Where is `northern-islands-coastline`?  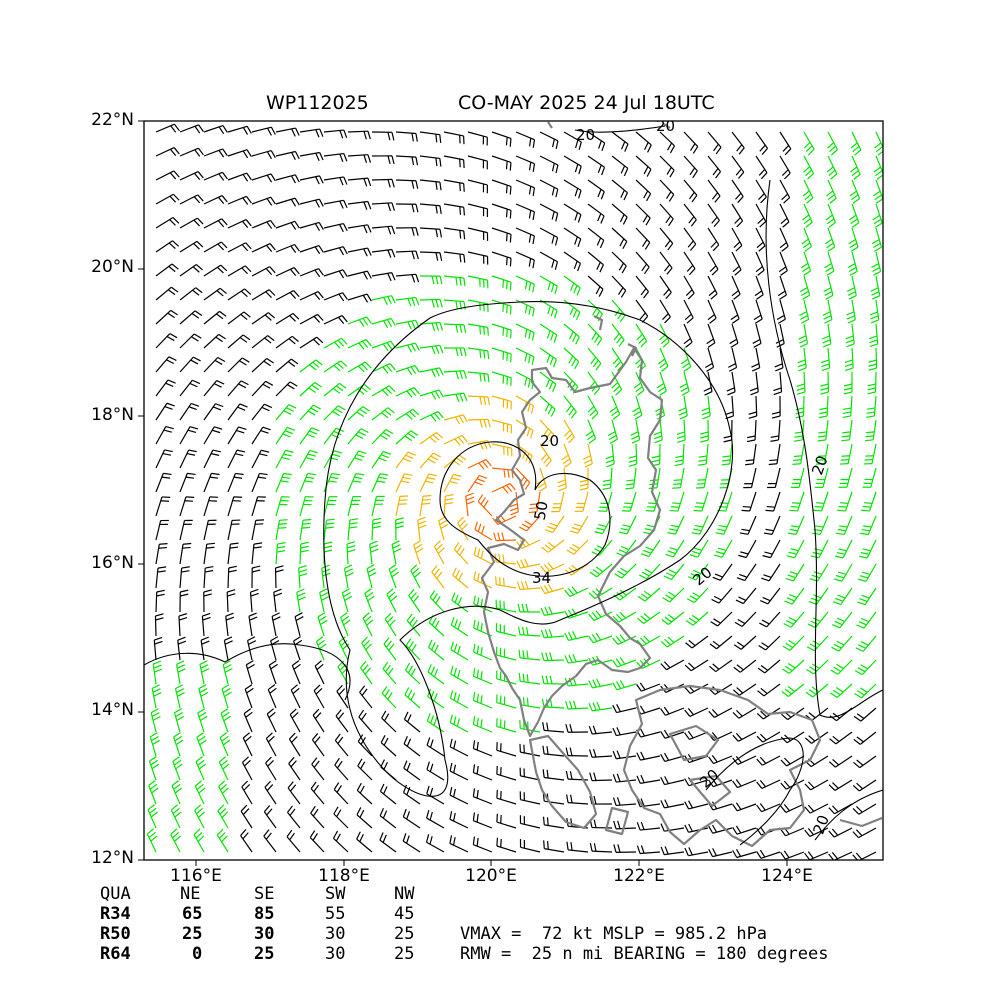
northern-islands-coastline is located at coordinates (609, 239).